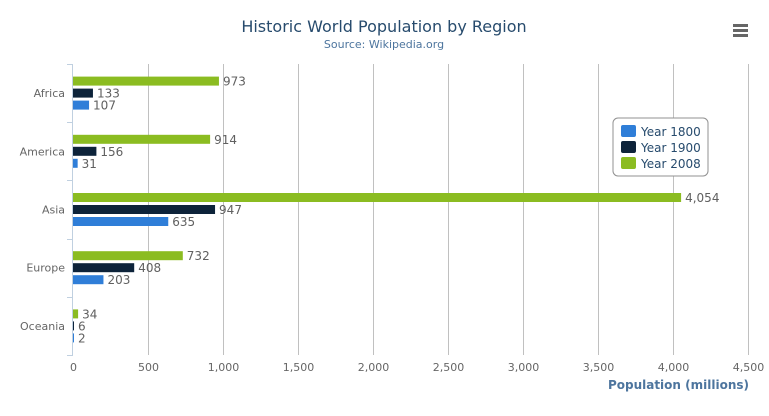 The image size is (769, 416). I want to click on legend-item: Year 2008, so click(670, 164).